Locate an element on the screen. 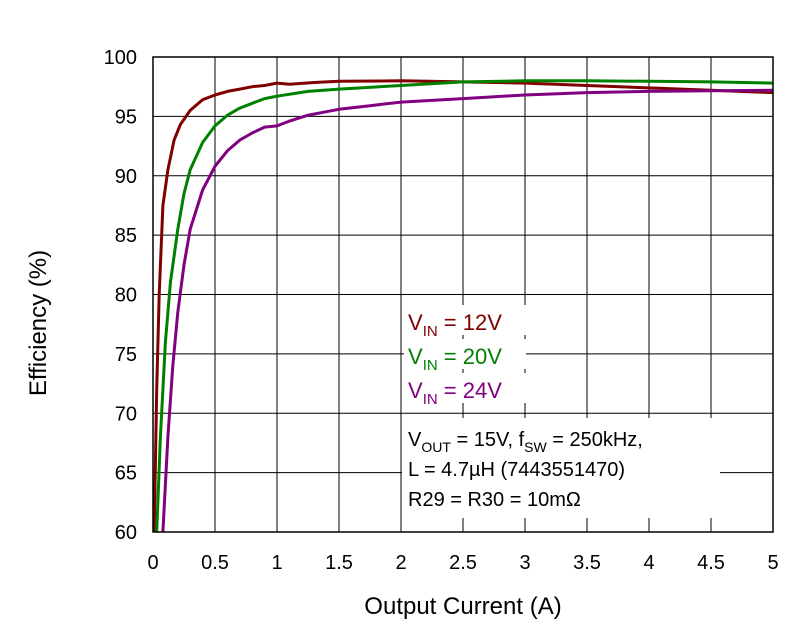  legend-entry-1: VIN = 20V is located at coordinates (455, 359).